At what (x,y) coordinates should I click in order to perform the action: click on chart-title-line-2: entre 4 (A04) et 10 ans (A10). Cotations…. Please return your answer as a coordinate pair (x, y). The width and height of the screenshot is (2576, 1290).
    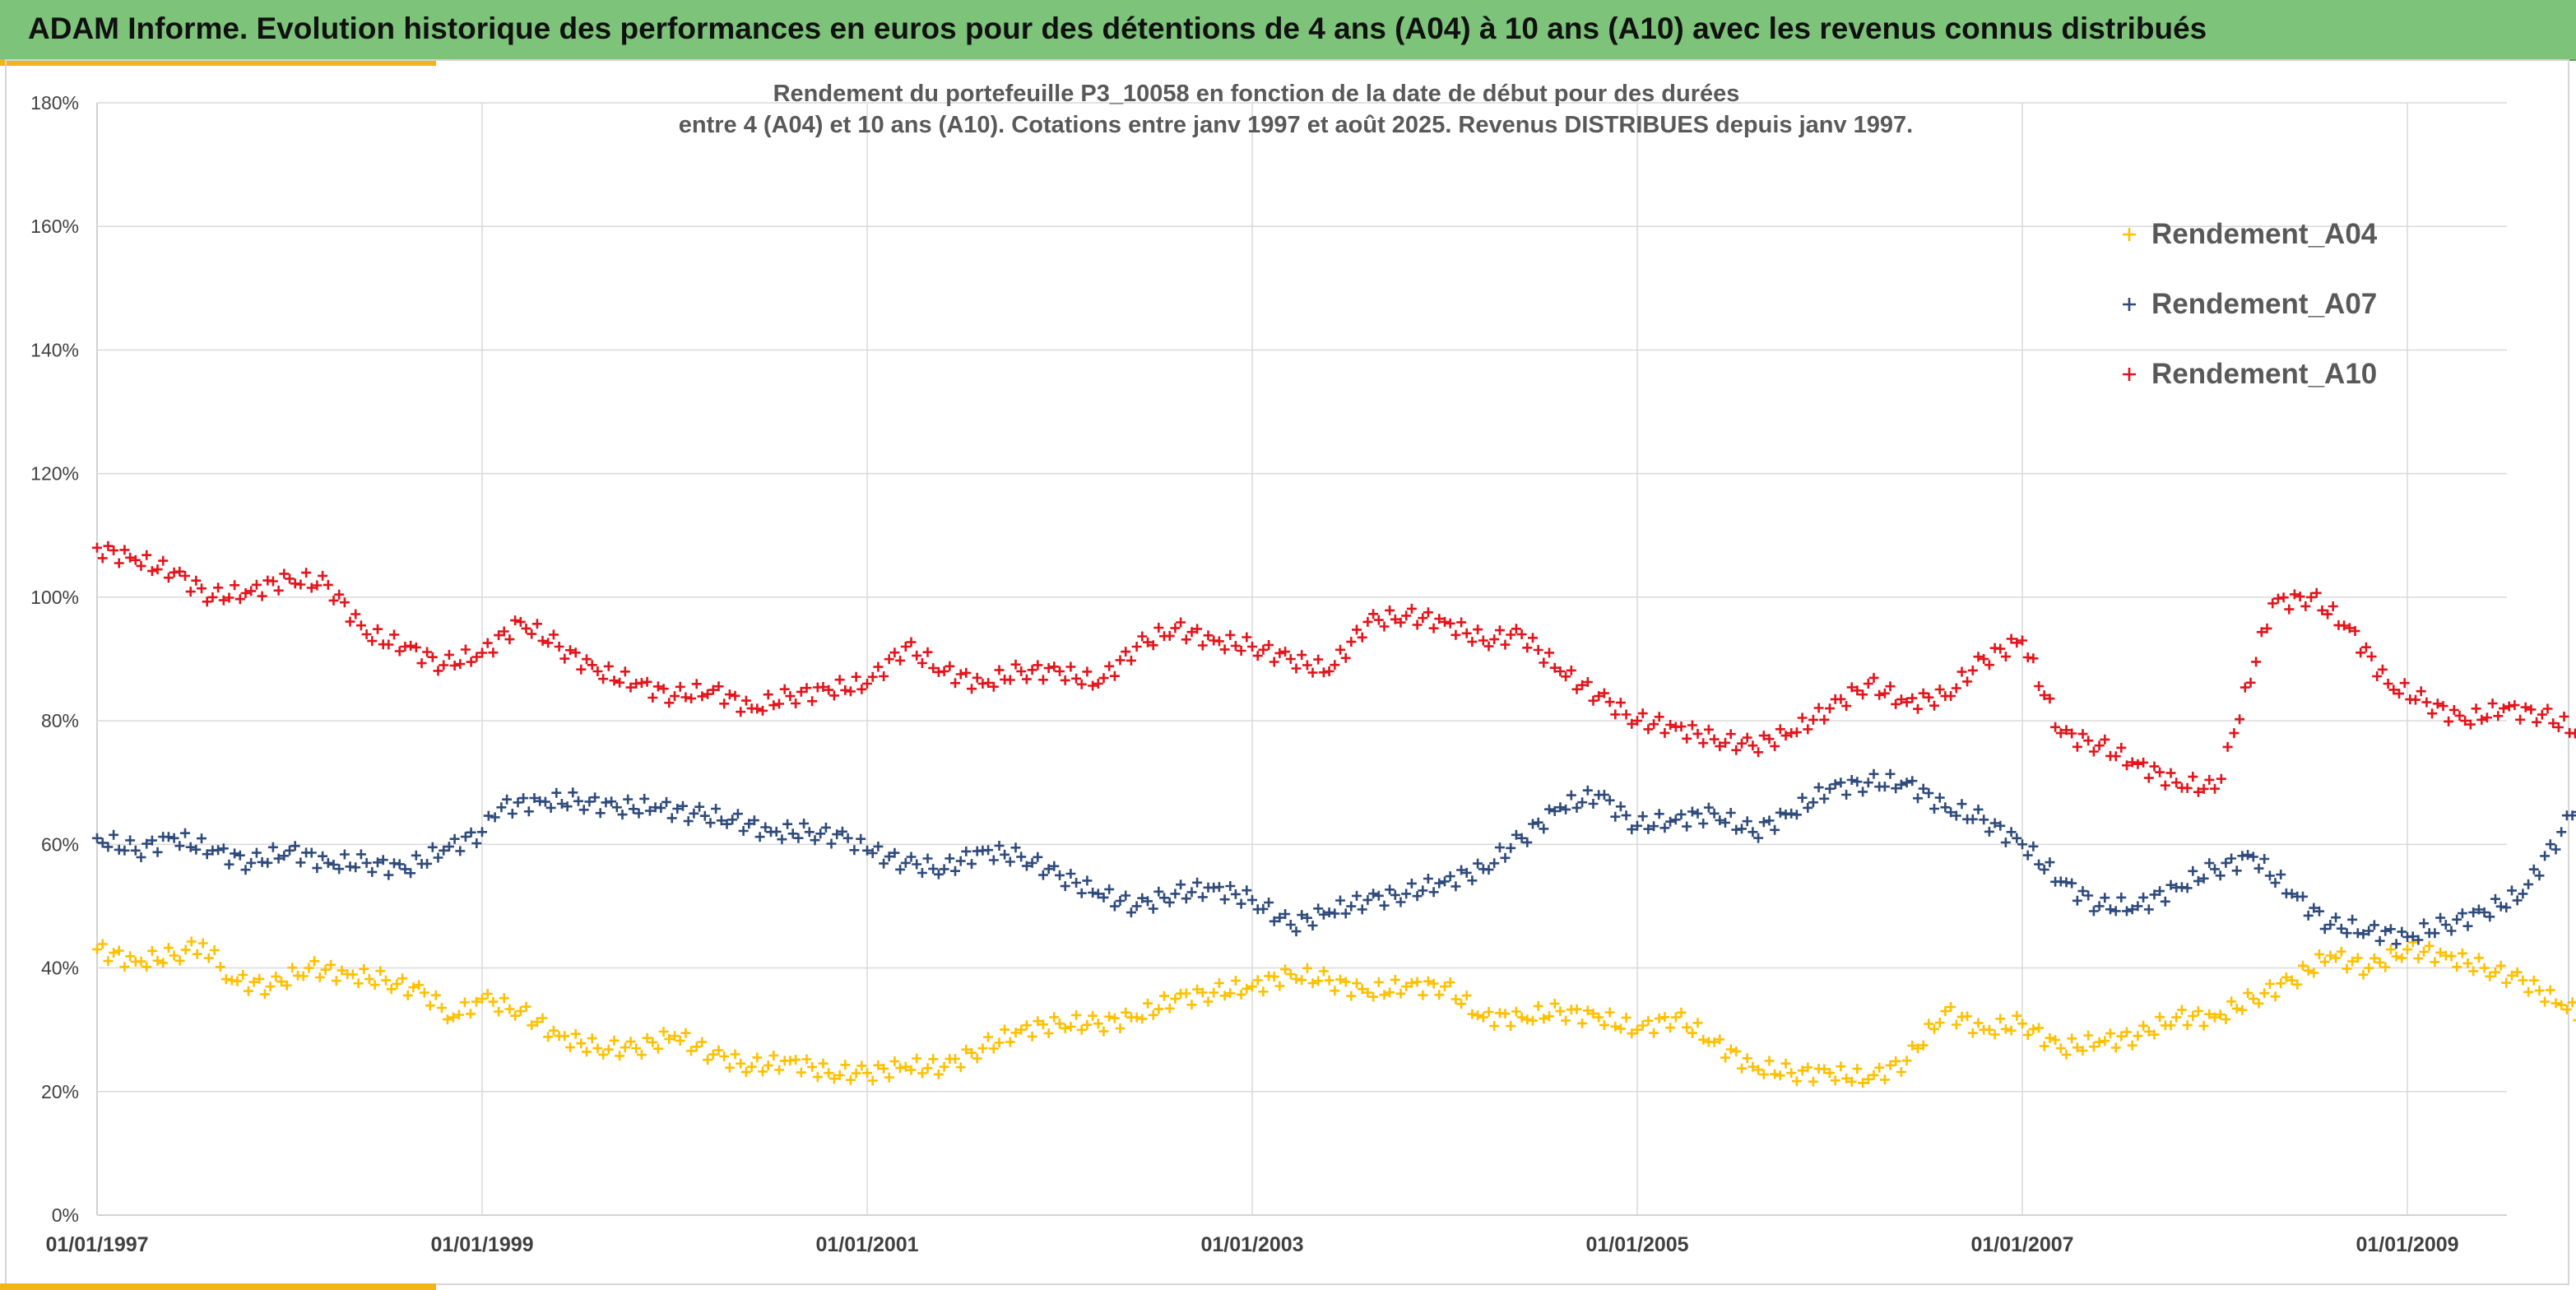
    Looking at the image, I should click on (1296, 125).